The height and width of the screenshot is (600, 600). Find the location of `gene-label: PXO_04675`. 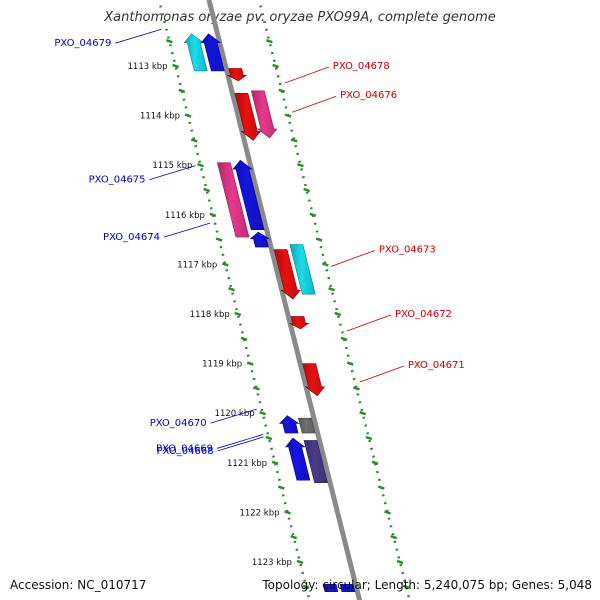

gene-label: PXO_04675 is located at coordinates (117, 180).